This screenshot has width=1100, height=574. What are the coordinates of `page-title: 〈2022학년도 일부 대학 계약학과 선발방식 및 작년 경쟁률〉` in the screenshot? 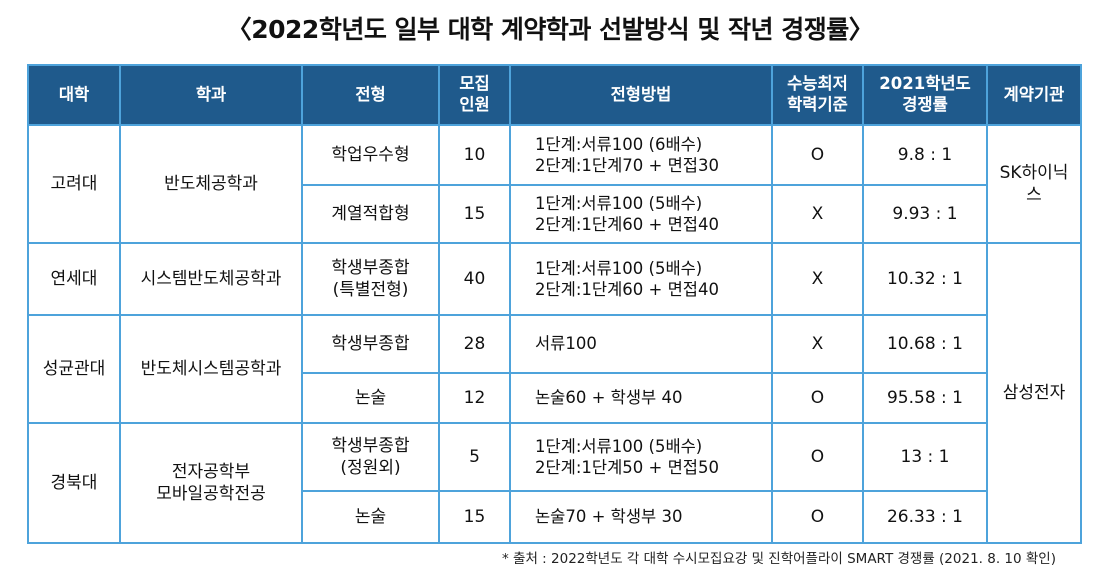 It's located at (550, 29).